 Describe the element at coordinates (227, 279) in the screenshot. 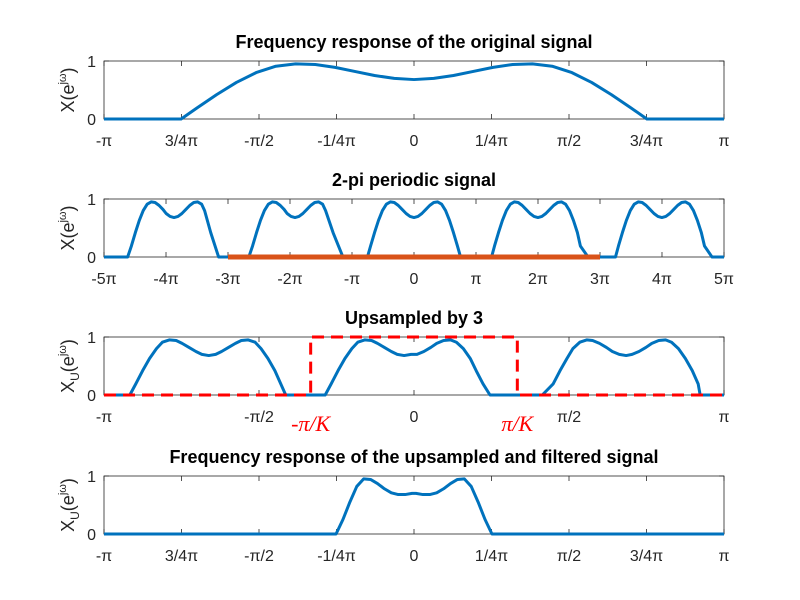

I see `x-tick-label: -3π` at that location.